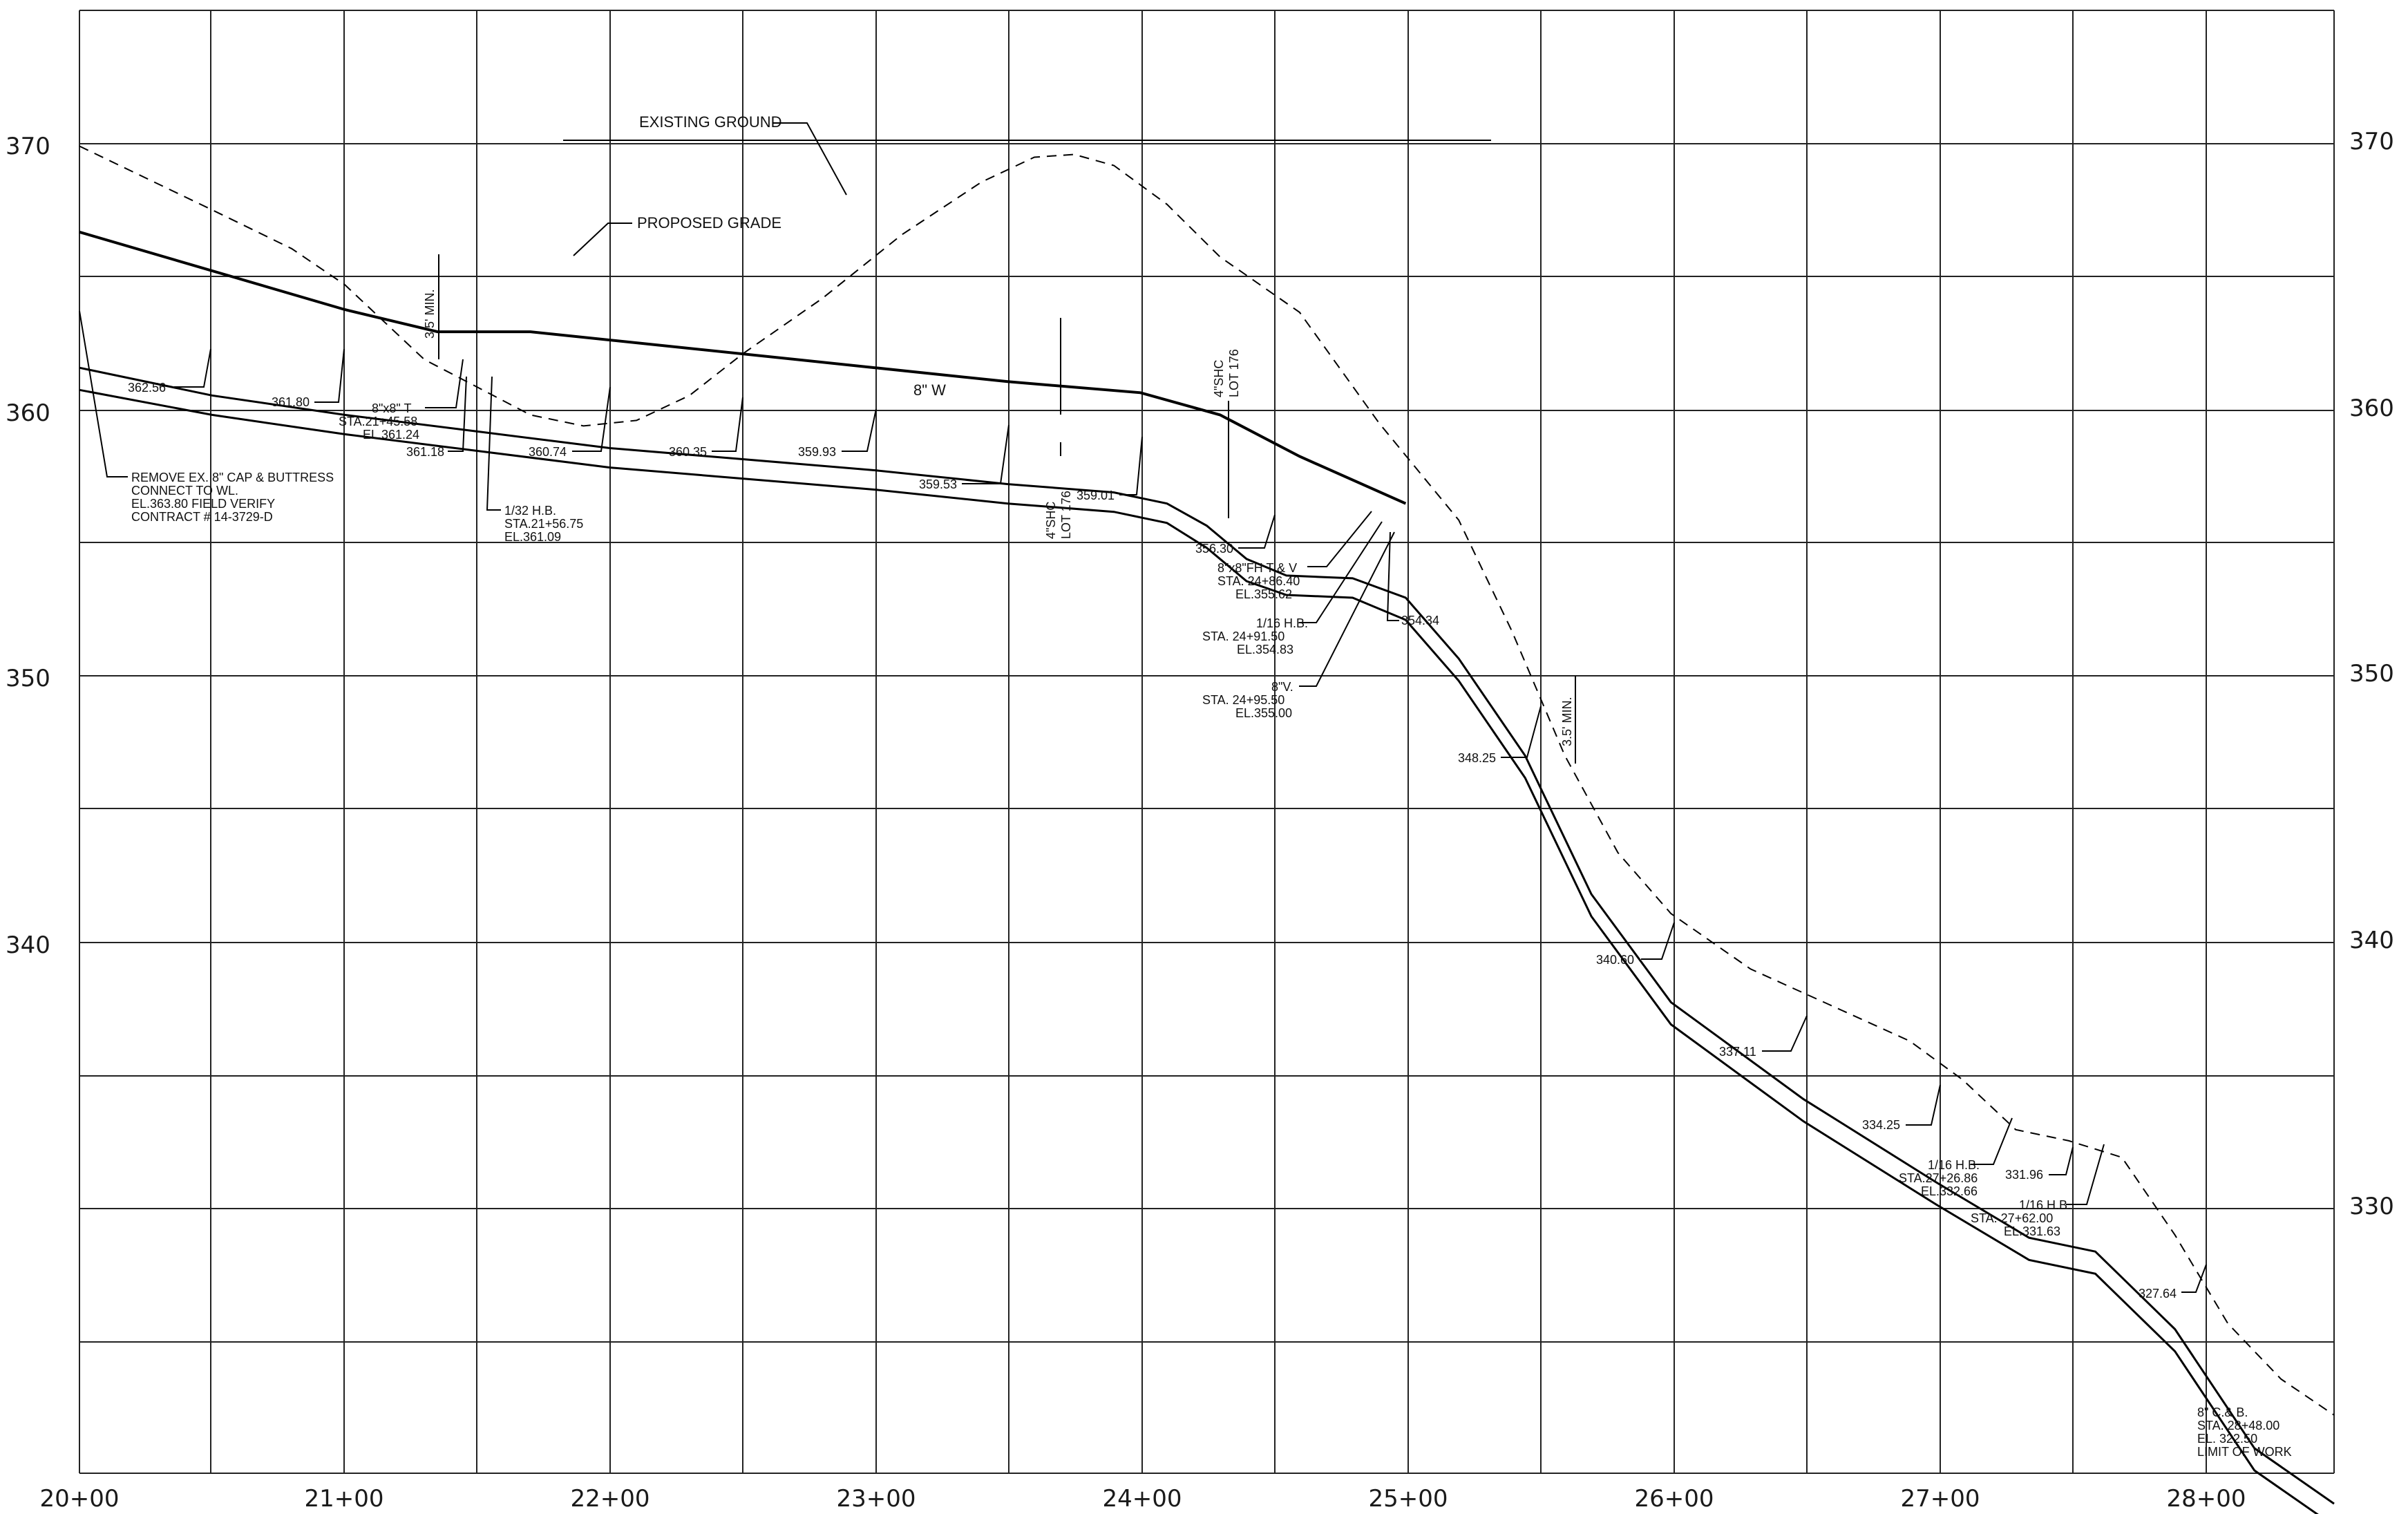  Describe the element at coordinates (710, 122) in the screenshot. I see `existing-ground-label: EXISTING GROUND` at that location.